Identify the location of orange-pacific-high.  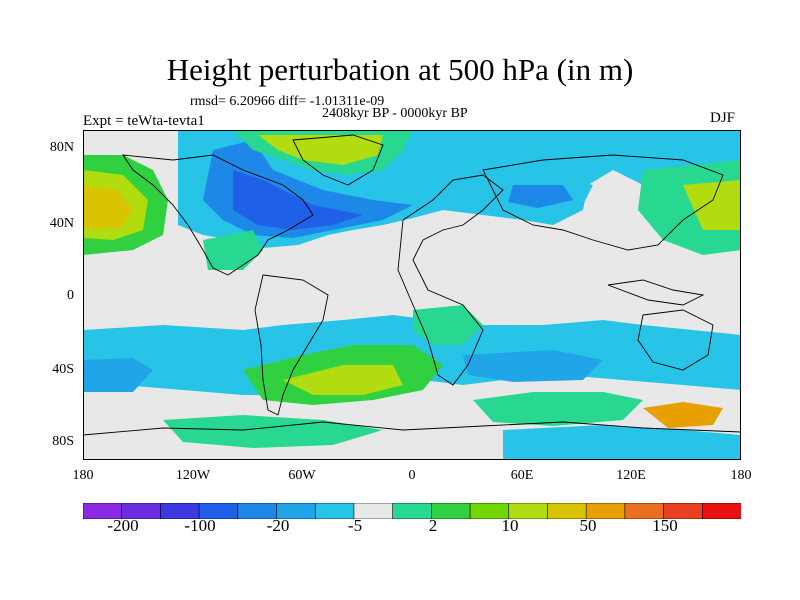
(108, 206).